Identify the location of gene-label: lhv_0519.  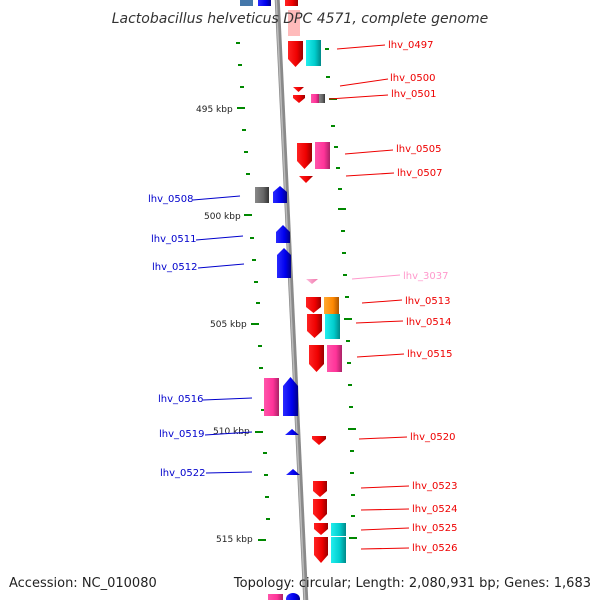
(181, 434).